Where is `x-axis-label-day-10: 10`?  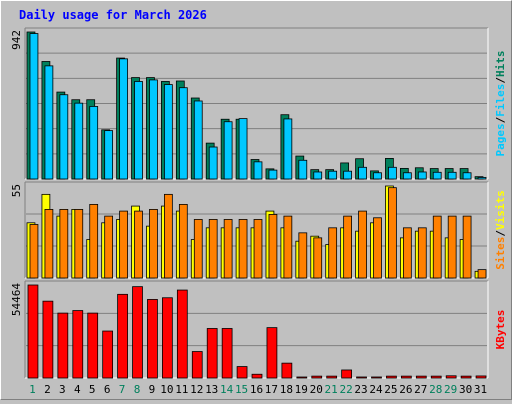 x-axis-label-day-10: 10 is located at coordinates (166, 389).